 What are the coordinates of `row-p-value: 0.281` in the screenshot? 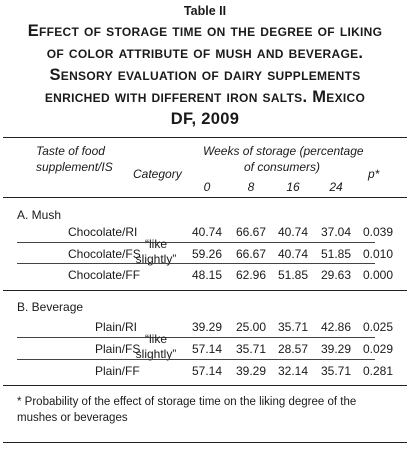 It's located at (378, 371).